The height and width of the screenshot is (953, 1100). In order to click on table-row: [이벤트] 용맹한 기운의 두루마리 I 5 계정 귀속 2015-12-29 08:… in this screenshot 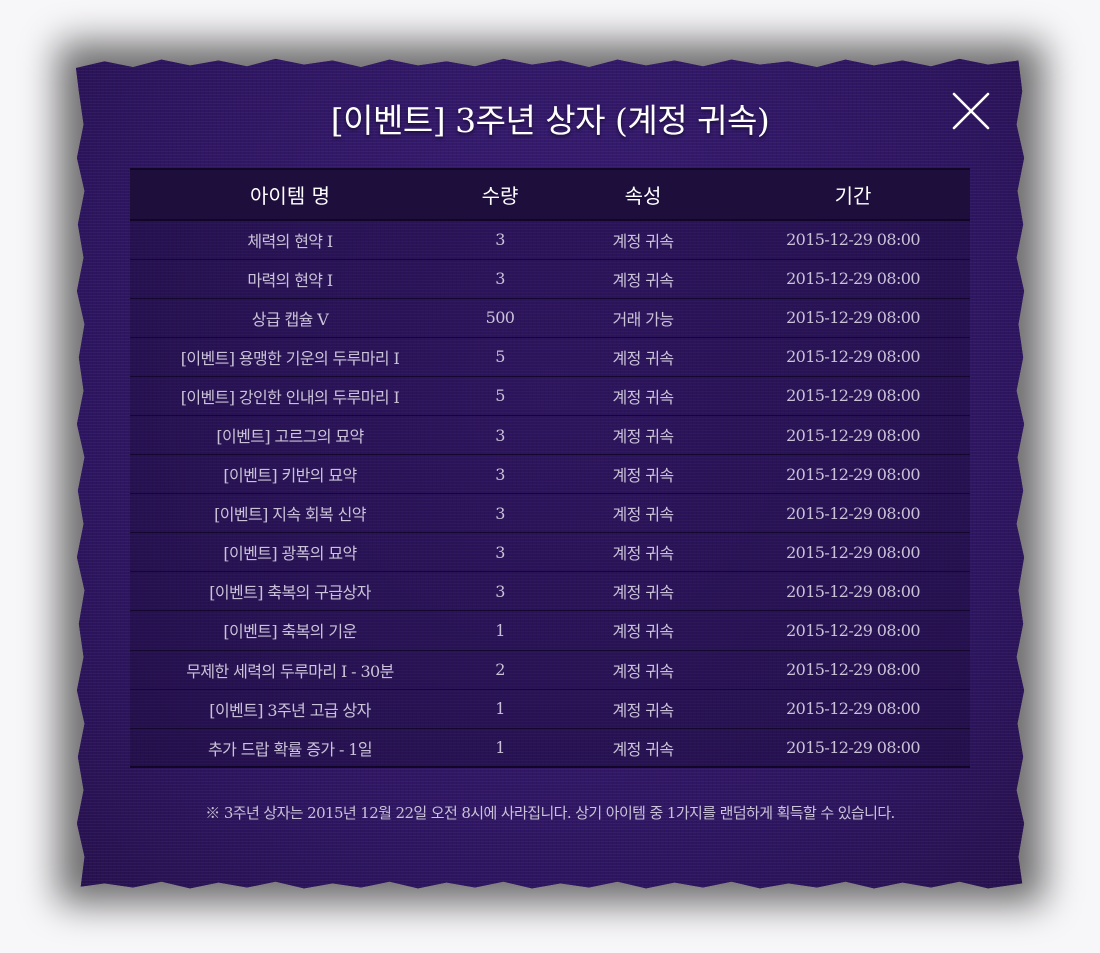, I will do `click(550, 357)`.